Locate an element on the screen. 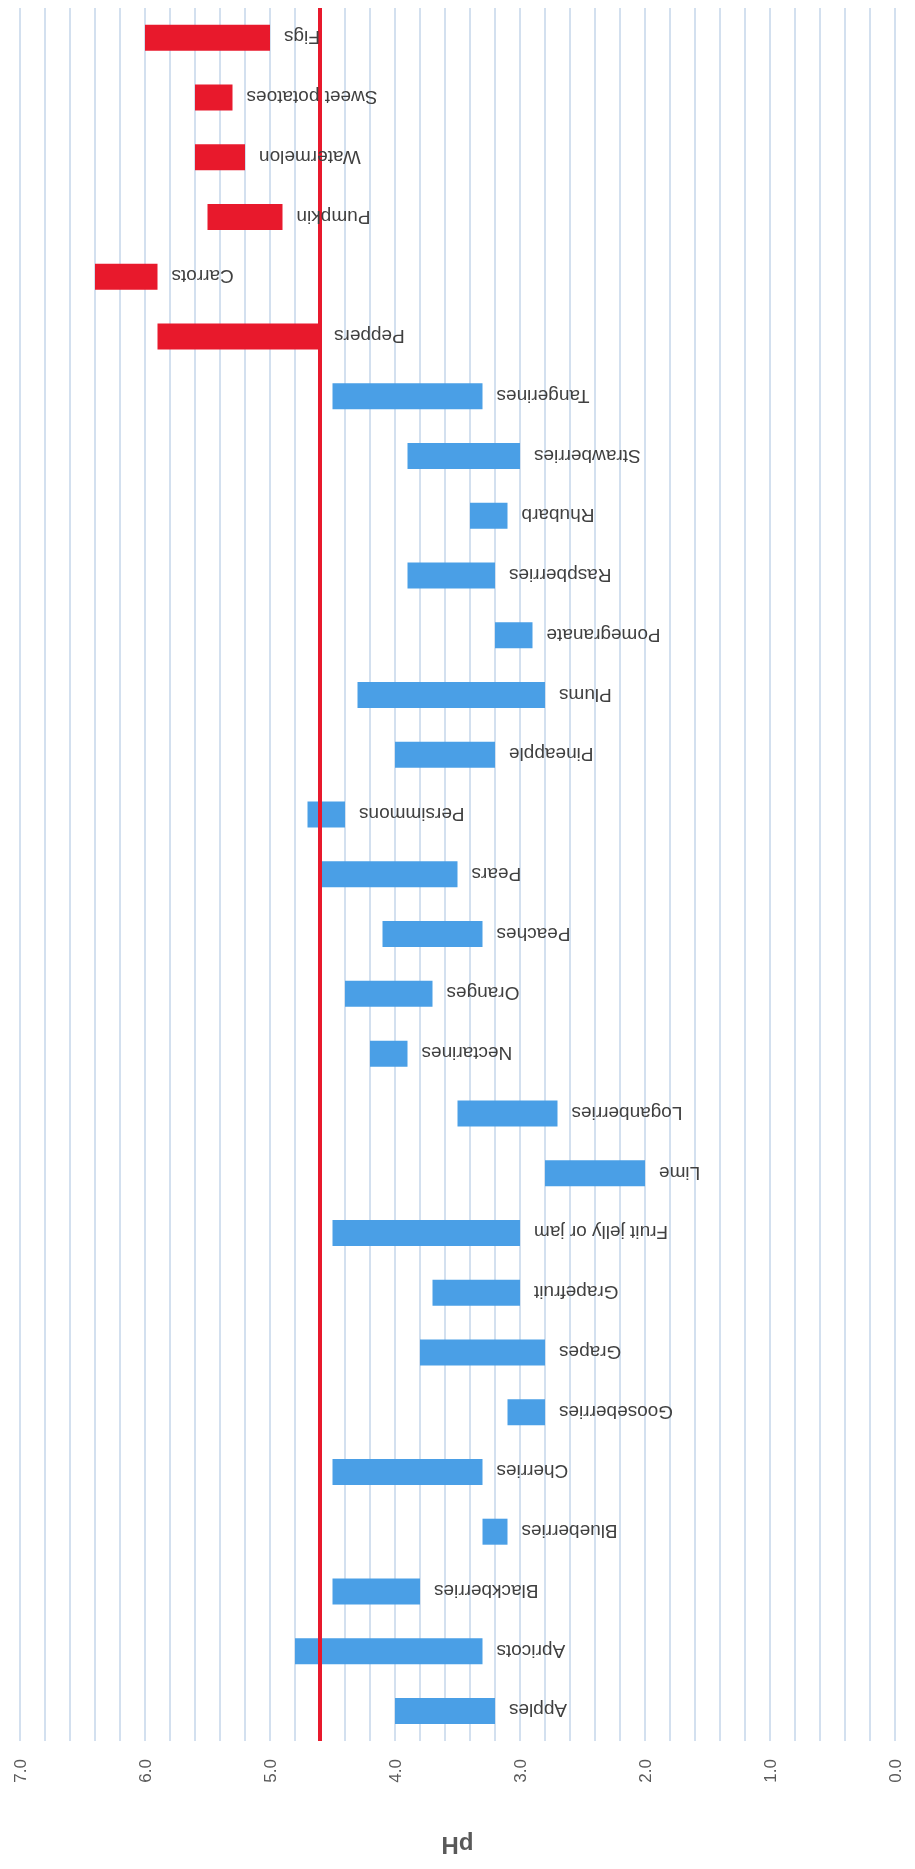 Image resolution: width=915 pixels, height=1869 pixels. y-tick-label: Plums is located at coordinates (585, 695).